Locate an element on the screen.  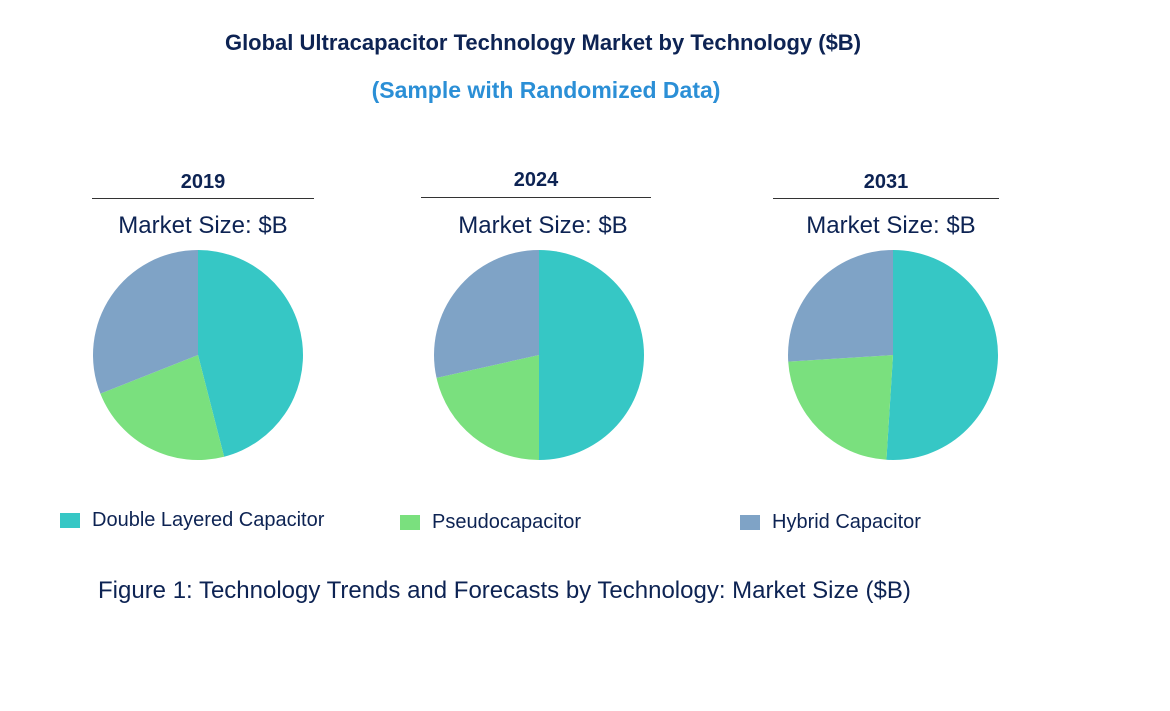
legend-item: Hybrid Capacitor is located at coordinates (830, 522).